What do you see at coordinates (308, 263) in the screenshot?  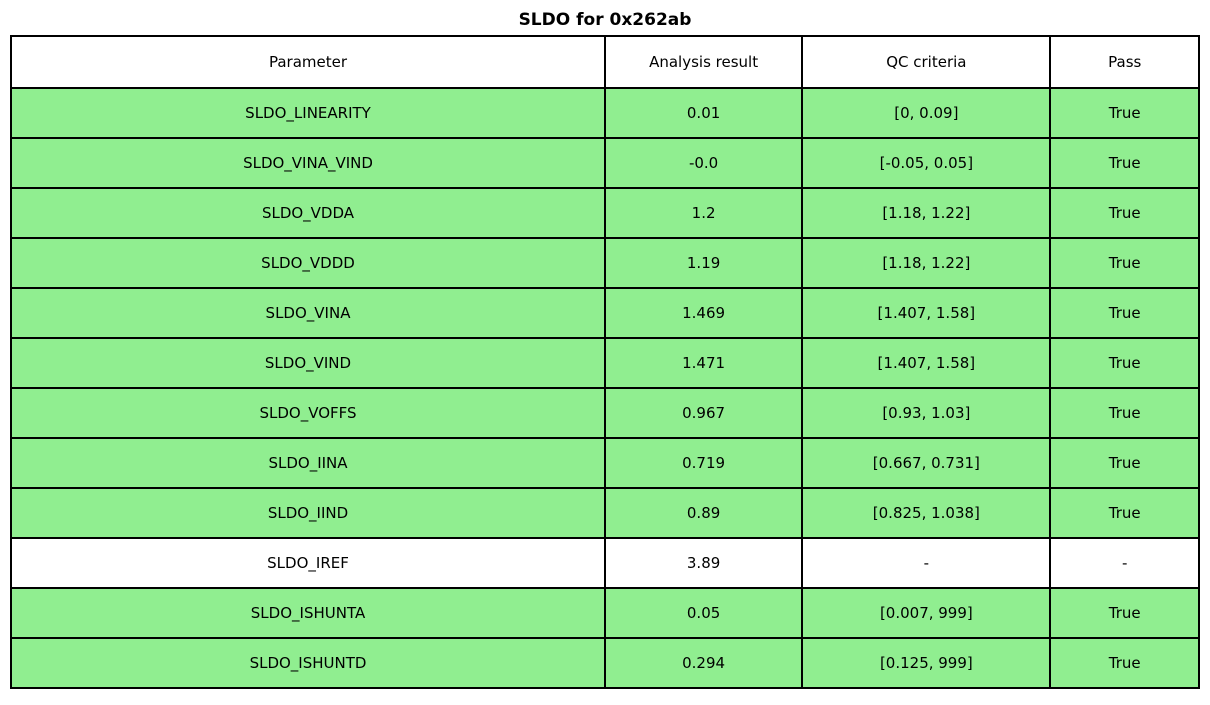 I see `table-cell-parameter: SLDO_VDDD` at bounding box center [308, 263].